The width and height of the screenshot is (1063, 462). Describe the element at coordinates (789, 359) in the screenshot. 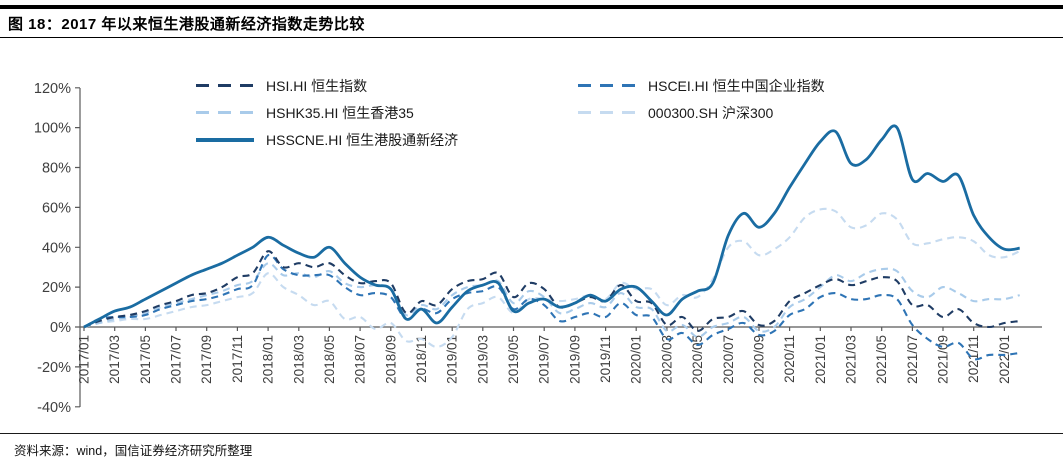

I see `x-tick-label: 2020/11` at that location.